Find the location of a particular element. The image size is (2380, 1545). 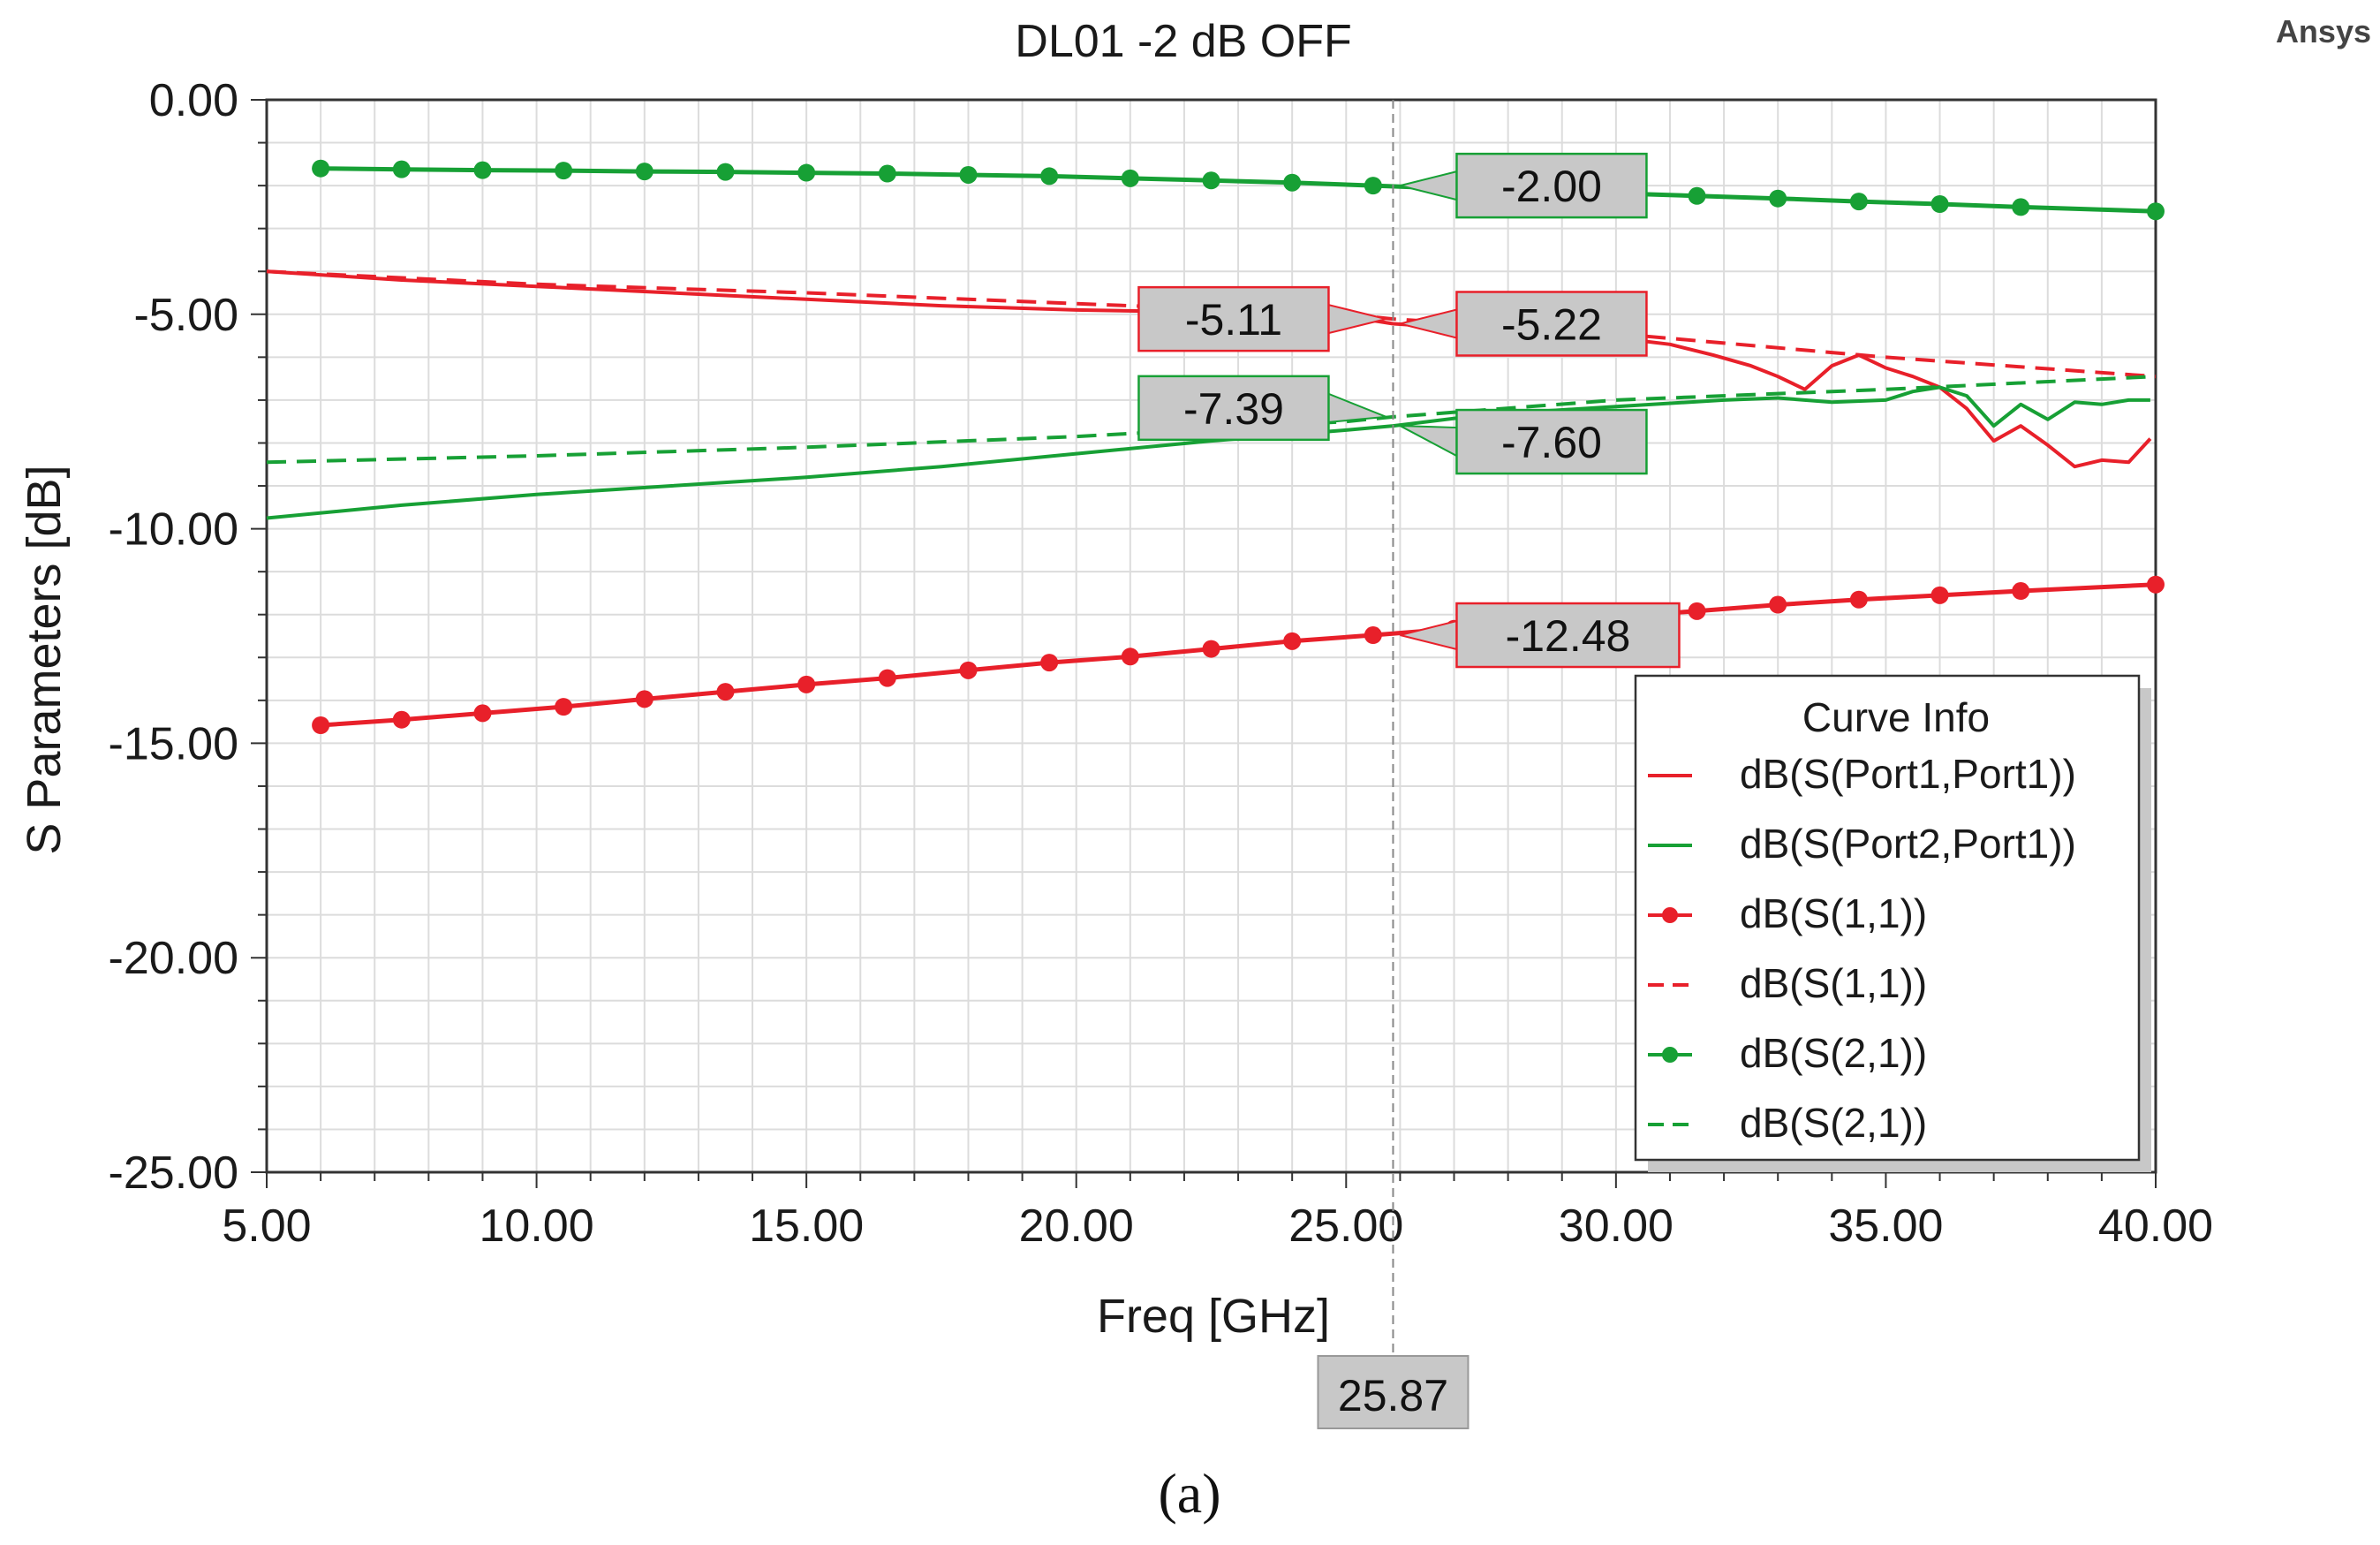

marker-callout: -7.60 is located at coordinates (1523, 441).